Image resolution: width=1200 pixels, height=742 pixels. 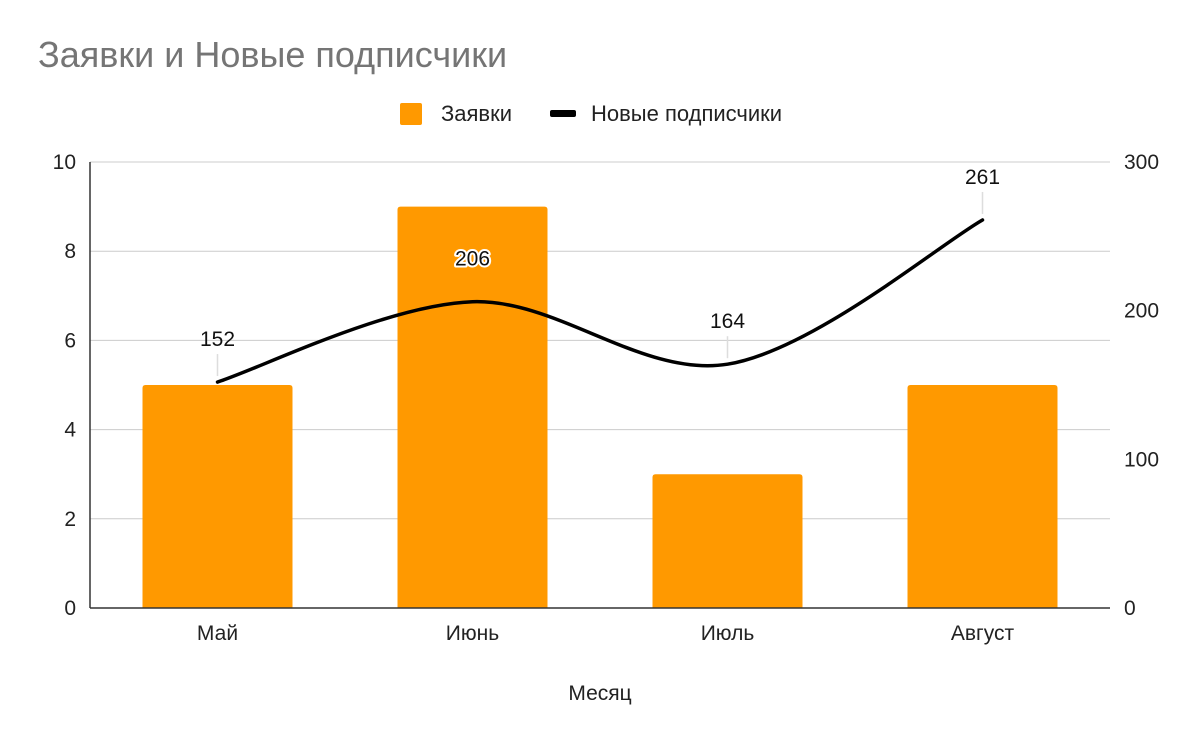 I want to click on legend-label-line: Новые подписчики, so click(x=686, y=113).